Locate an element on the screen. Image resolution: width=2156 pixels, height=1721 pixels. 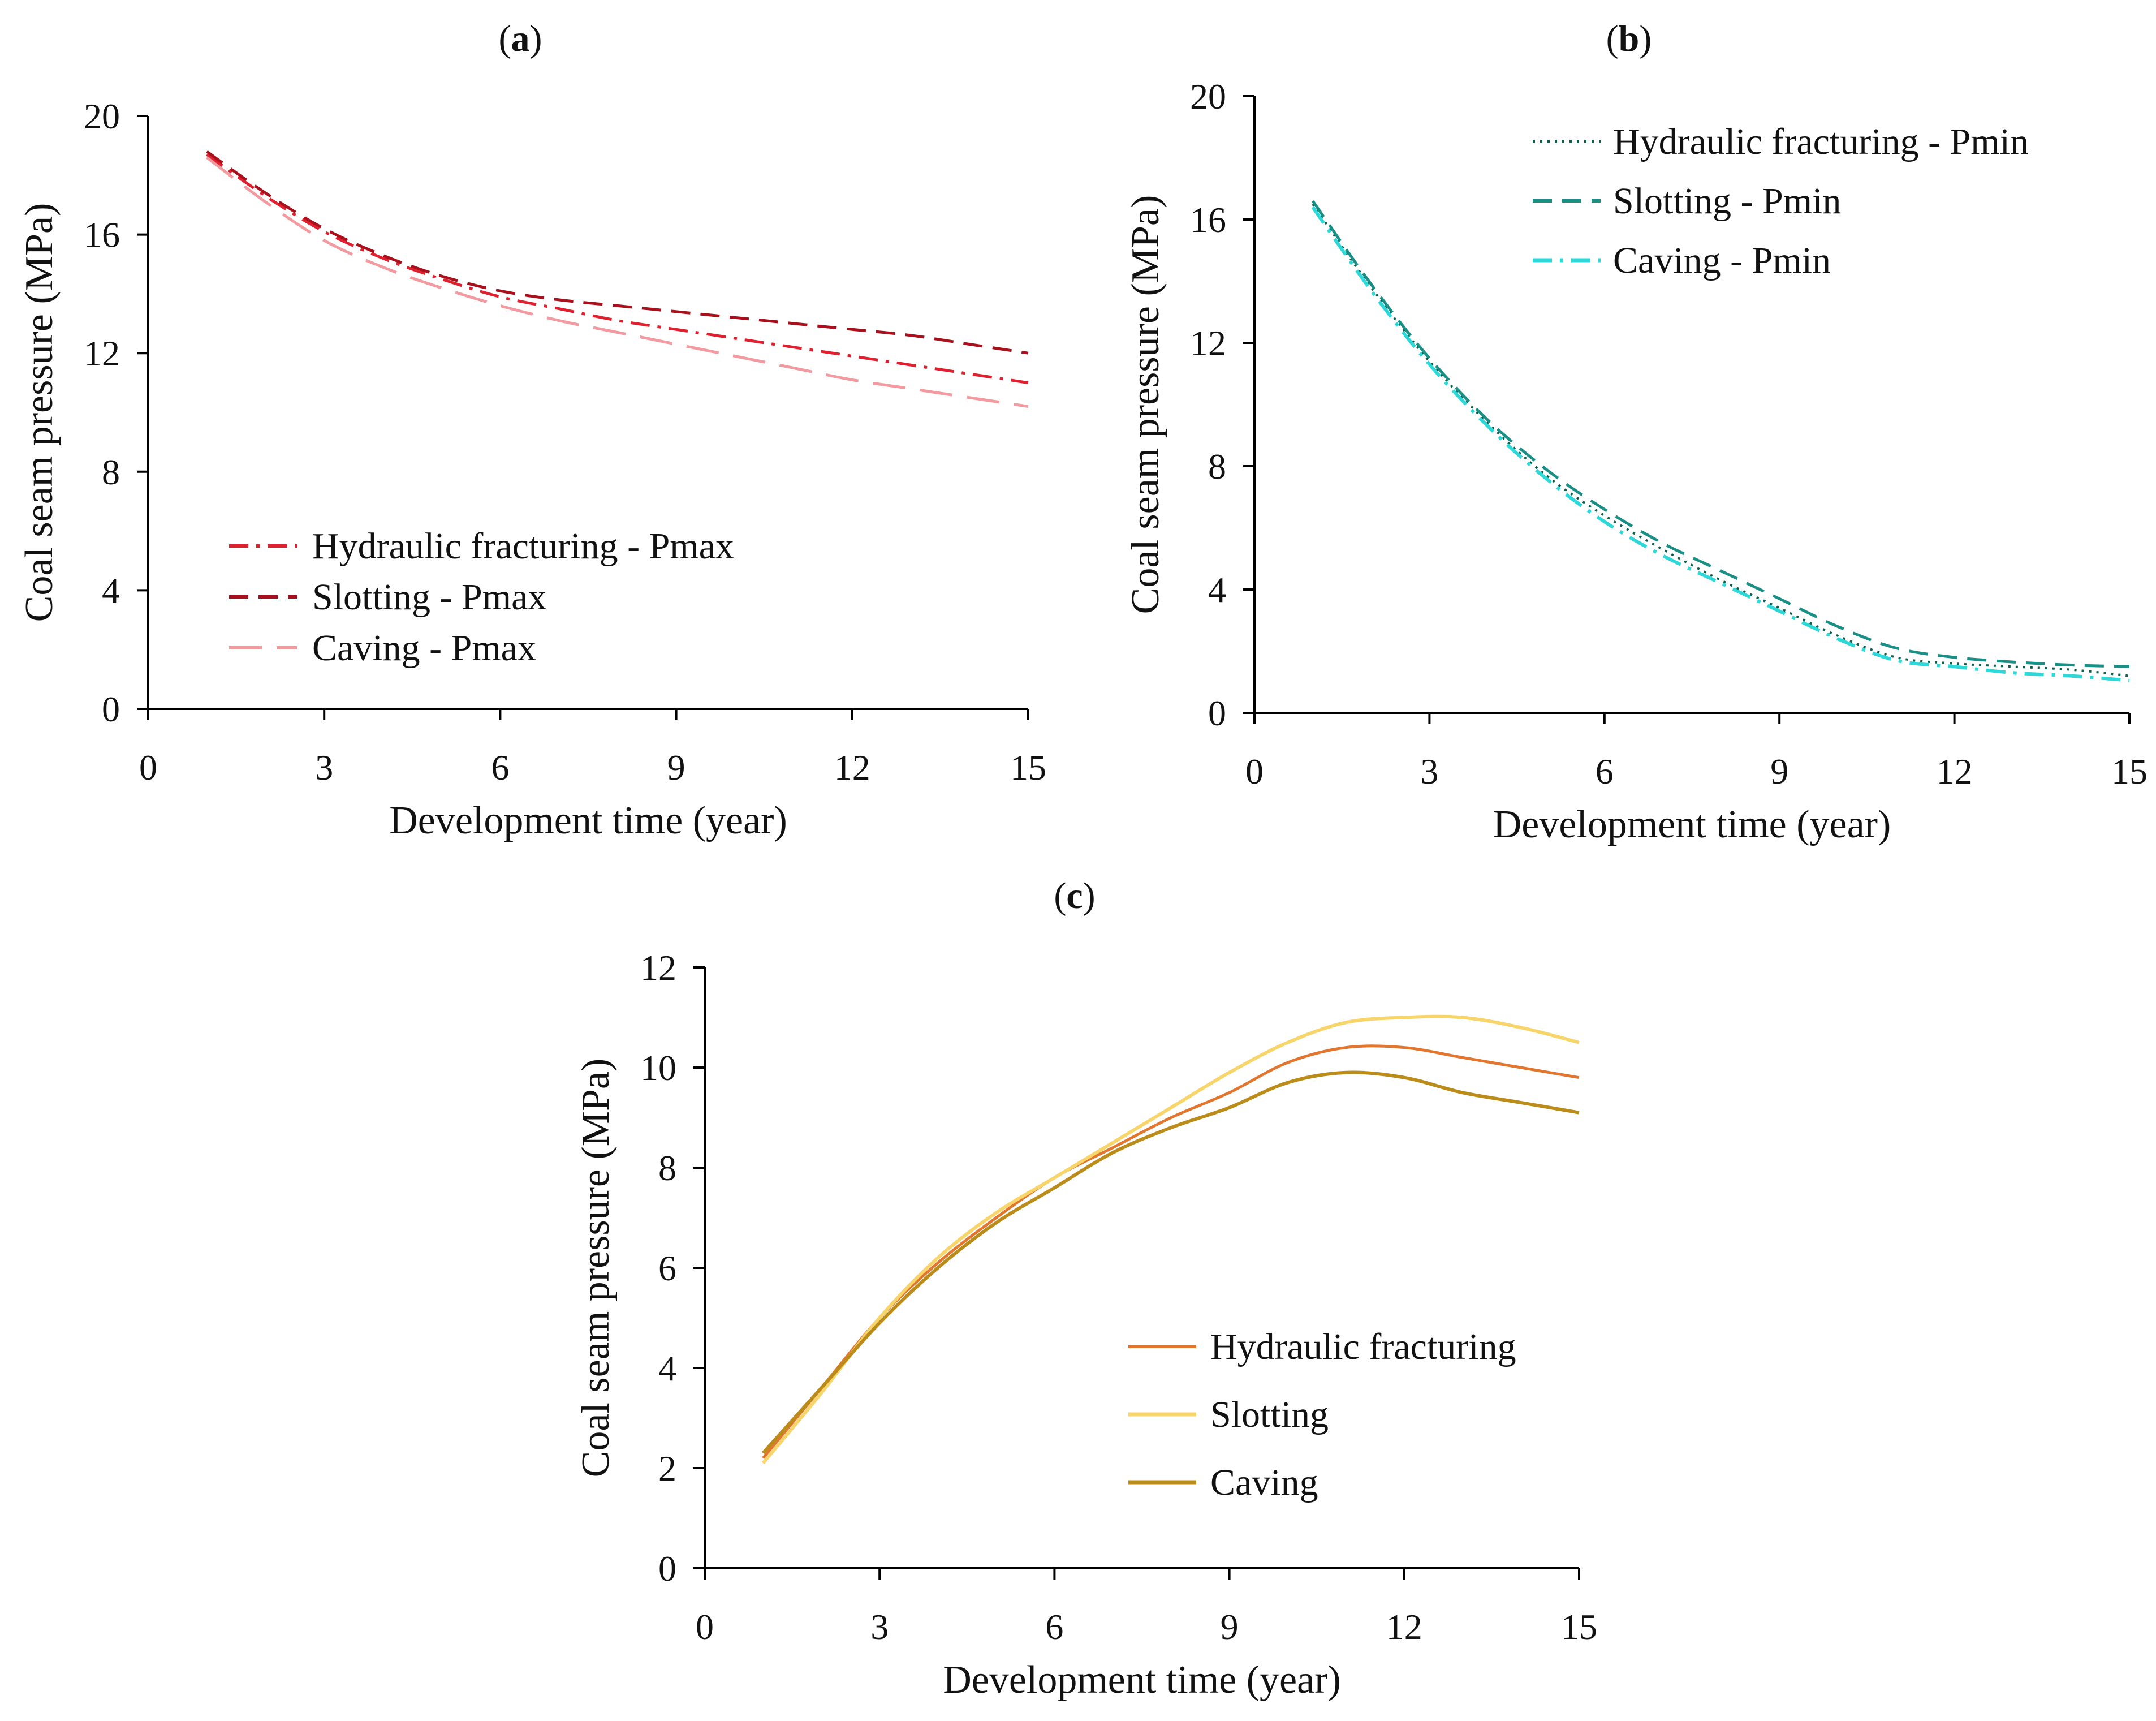
panel-letter: a is located at coordinates (520, 38).